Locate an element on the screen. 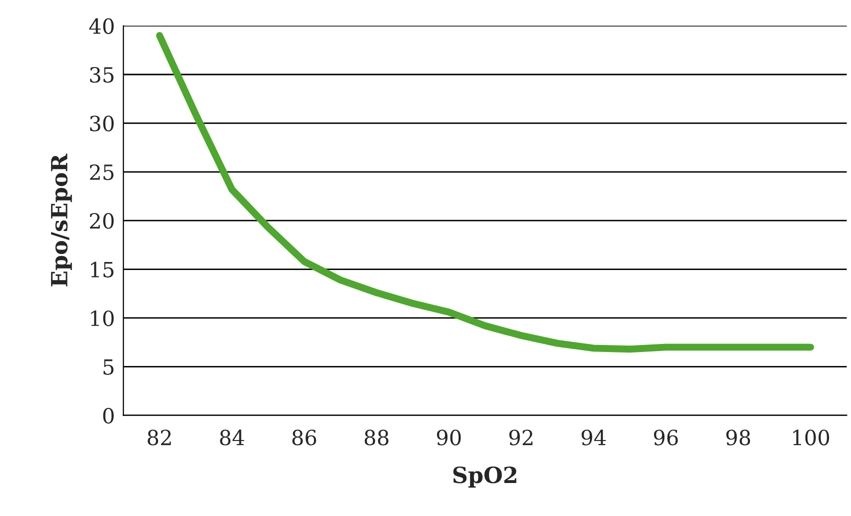  x-tick-label: 90 is located at coordinates (448, 438).